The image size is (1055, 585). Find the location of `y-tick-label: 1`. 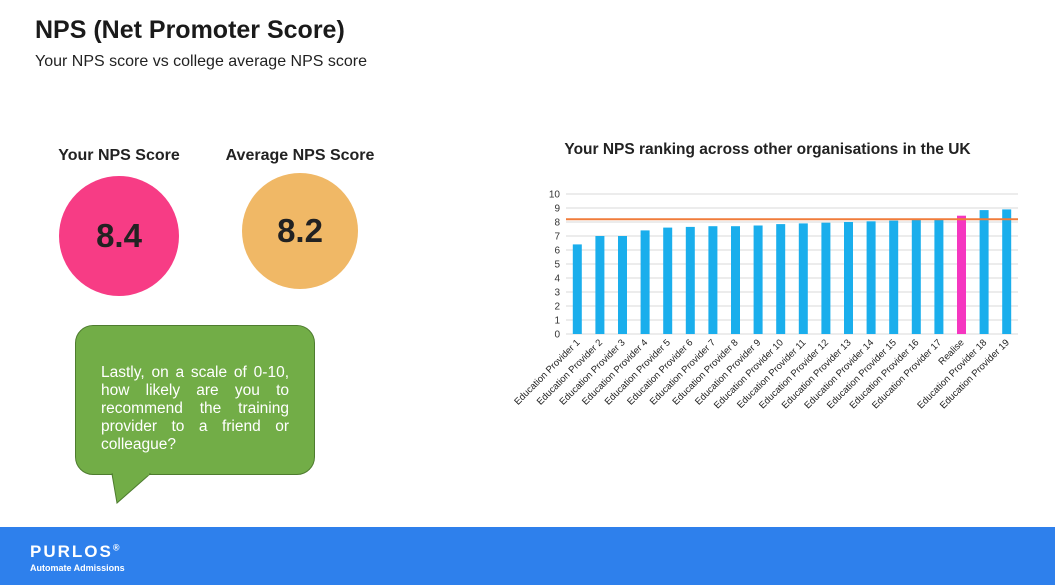

y-tick-label: 1 is located at coordinates (557, 321).